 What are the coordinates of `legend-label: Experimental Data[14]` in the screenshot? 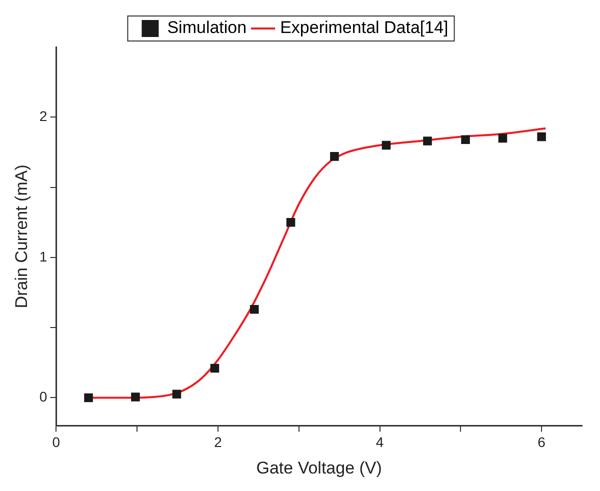 It's located at (364, 28).